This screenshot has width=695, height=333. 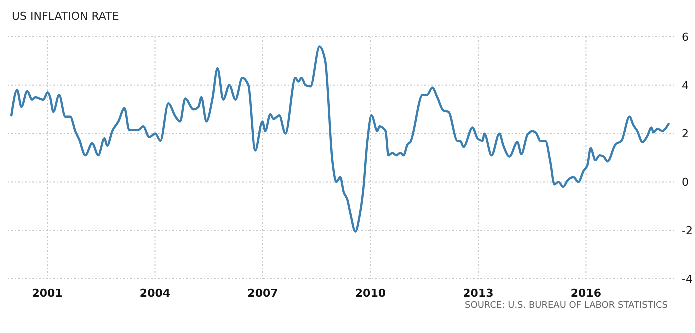 What do you see at coordinates (685, 85) in the screenshot?
I see `y-tick-label: 4` at bounding box center [685, 85].